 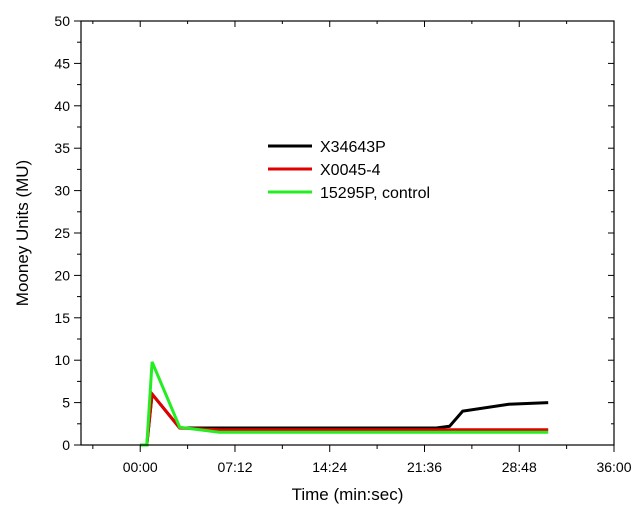 I want to click on x-tick-label: 07:12, so click(x=234, y=467).